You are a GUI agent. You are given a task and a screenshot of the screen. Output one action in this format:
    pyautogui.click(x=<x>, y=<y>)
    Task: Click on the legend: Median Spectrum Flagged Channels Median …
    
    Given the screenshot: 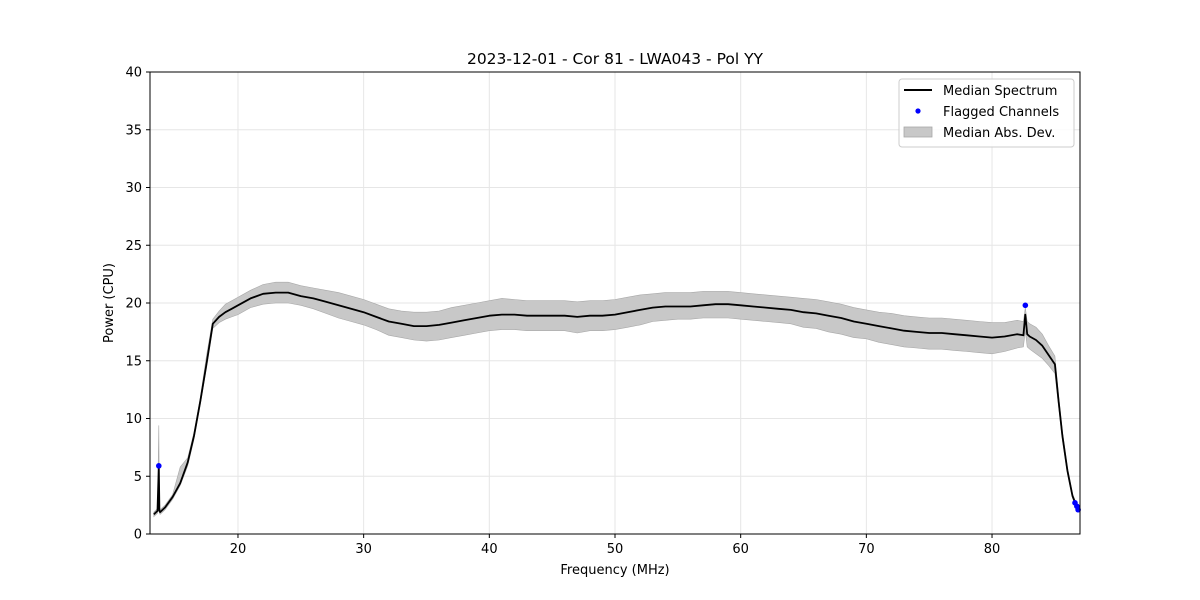 What is the action you would take?
    pyautogui.click(x=986, y=113)
    